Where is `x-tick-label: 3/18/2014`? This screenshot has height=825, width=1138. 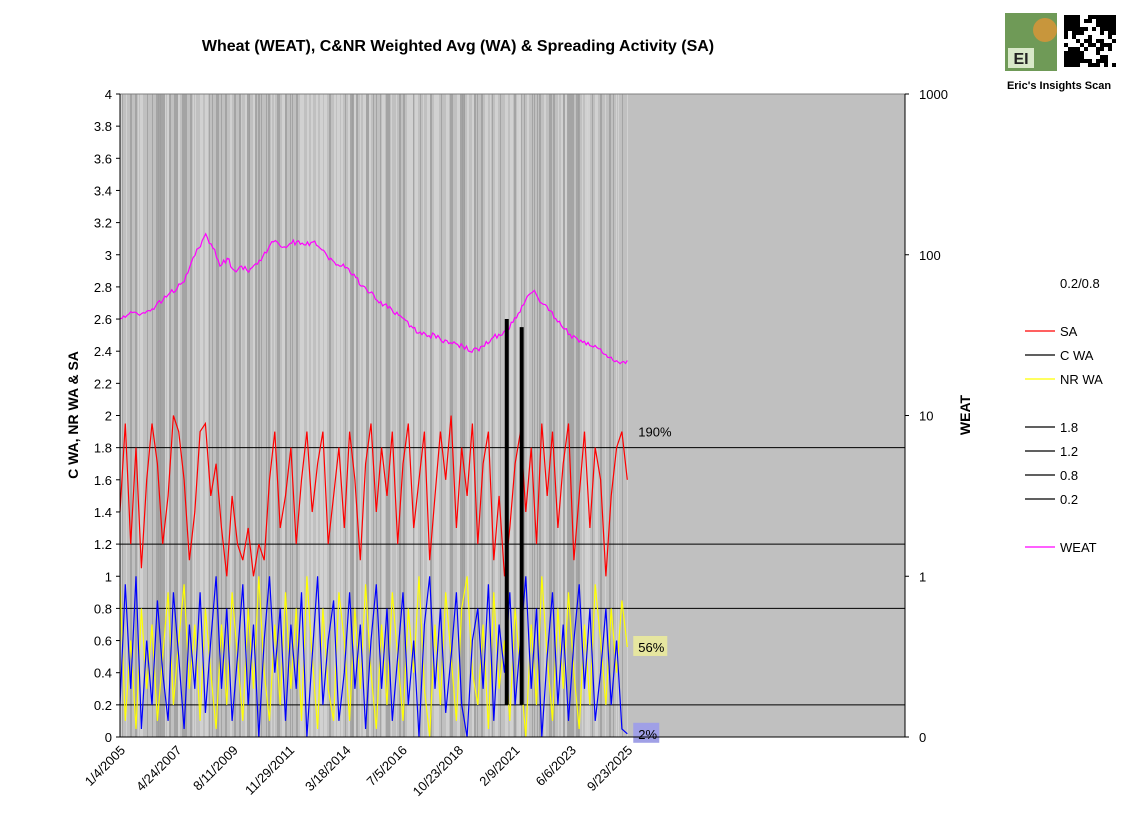 x-tick-label: 3/18/2014 is located at coordinates (328, 769).